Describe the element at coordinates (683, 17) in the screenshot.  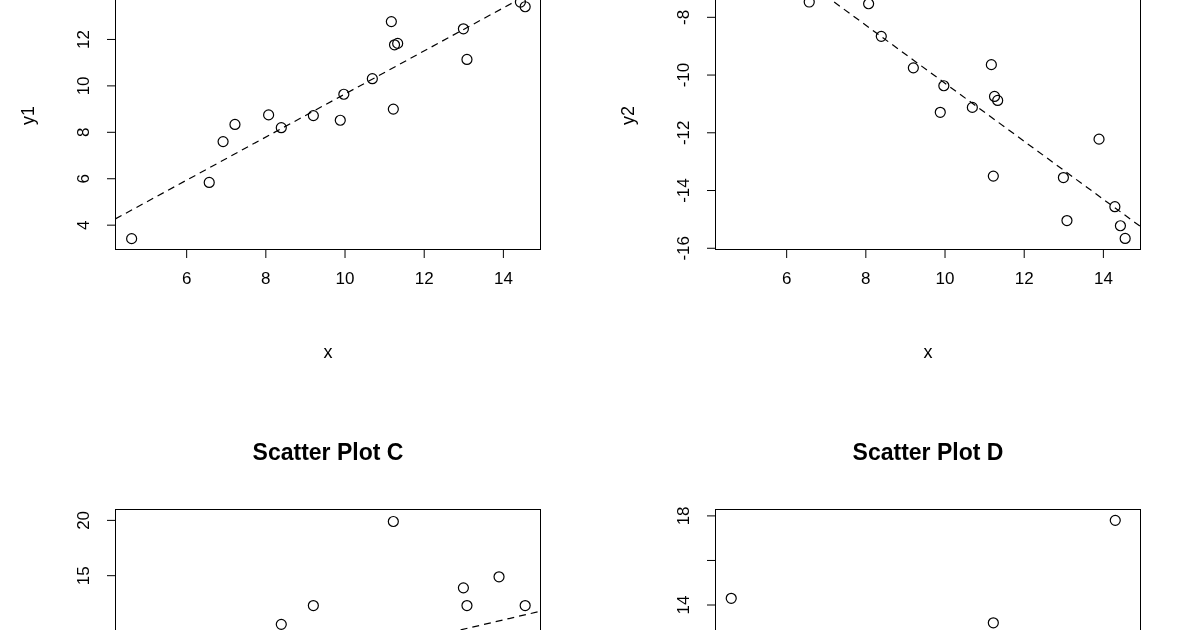
I see `y-tick-label: -8` at that location.